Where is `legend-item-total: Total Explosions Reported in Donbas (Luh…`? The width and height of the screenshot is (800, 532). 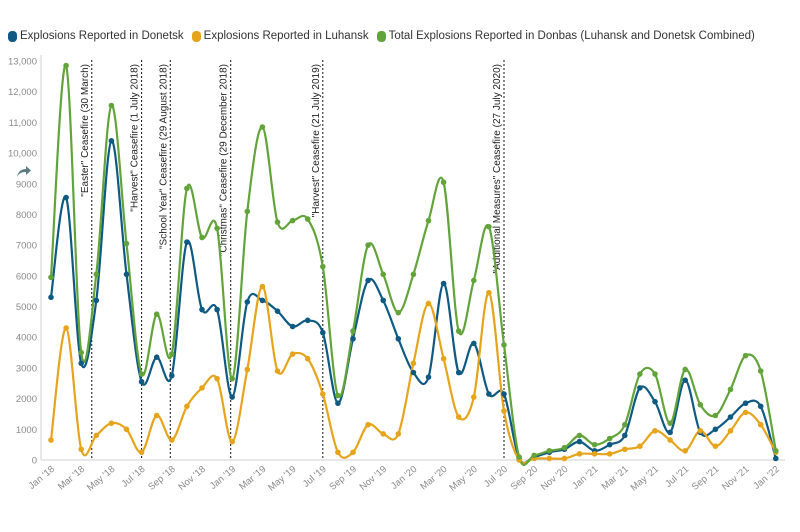 legend-item-total: Total Explosions Reported in Donbas (Luh… is located at coordinates (565, 36).